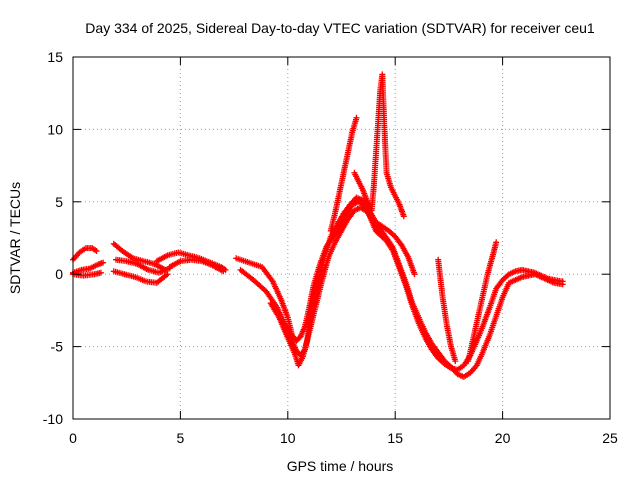 Image resolution: width=640 pixels, height=480 pixels. What do you see at coordinates (53, 419) in the screenshot?
I see `y-tick-label: -10` at bounding box center [53, 419].